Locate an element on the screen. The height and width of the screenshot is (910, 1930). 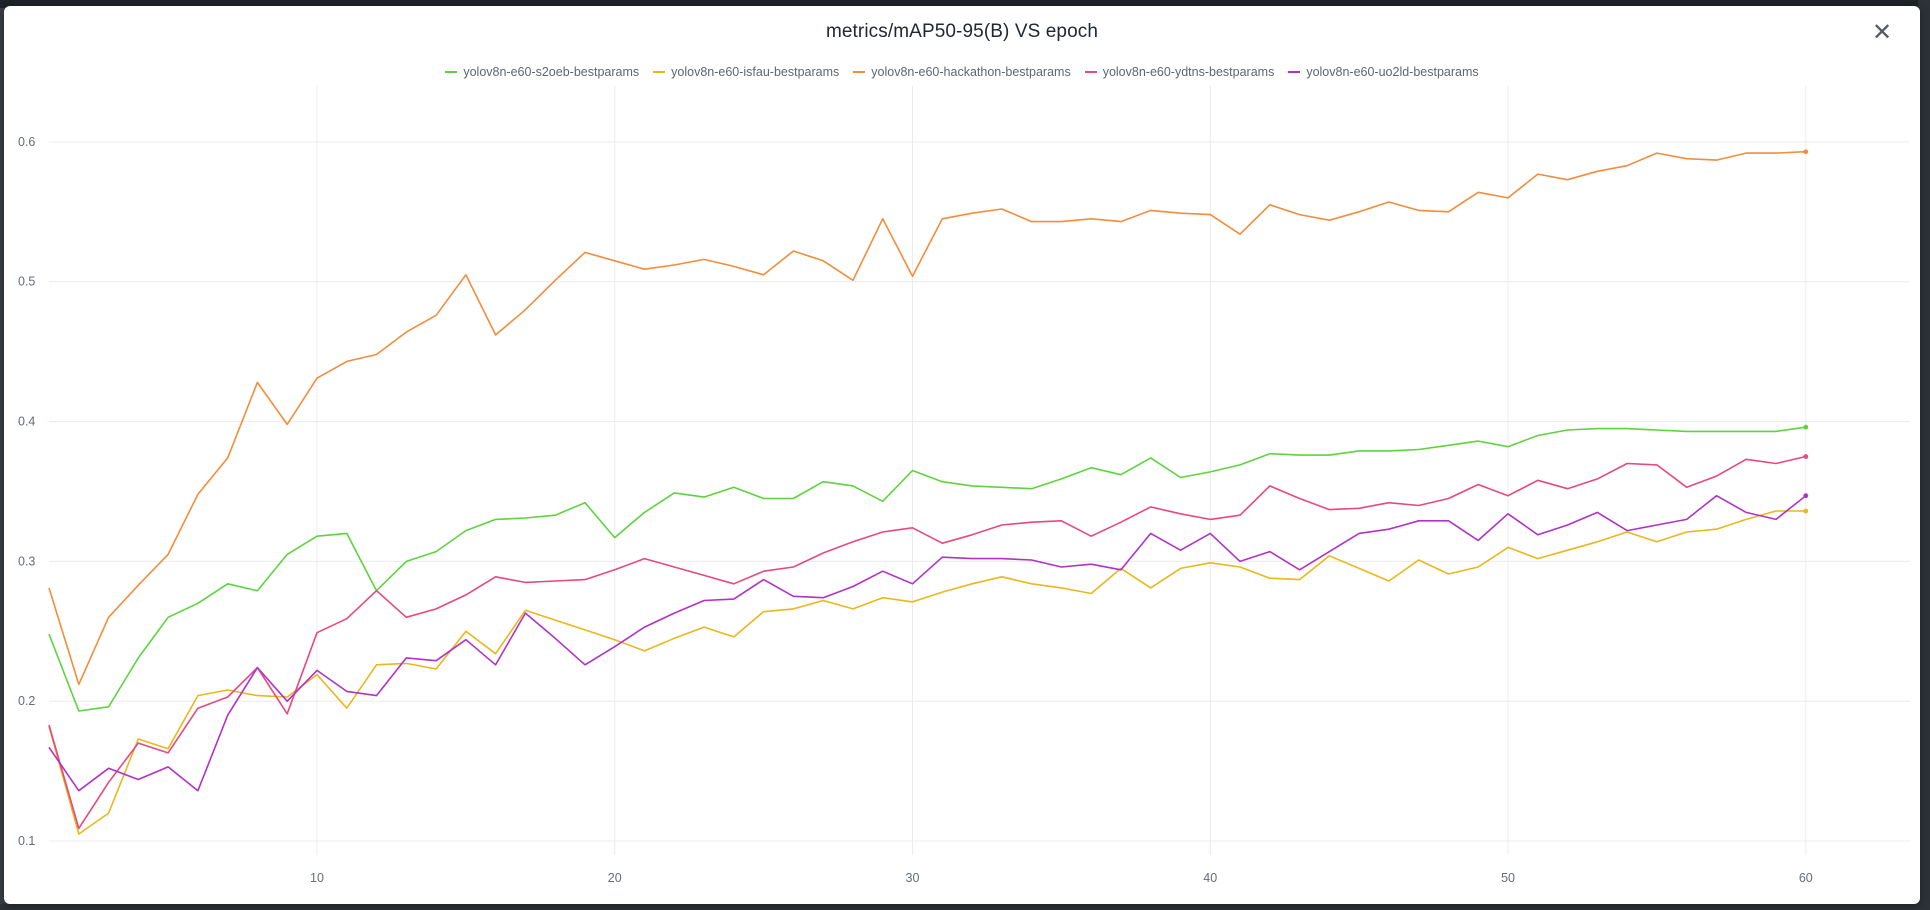
legend-item-hackathon: yolov8n-e60-hackathon-bestparams is located at coordinates (962, 72).